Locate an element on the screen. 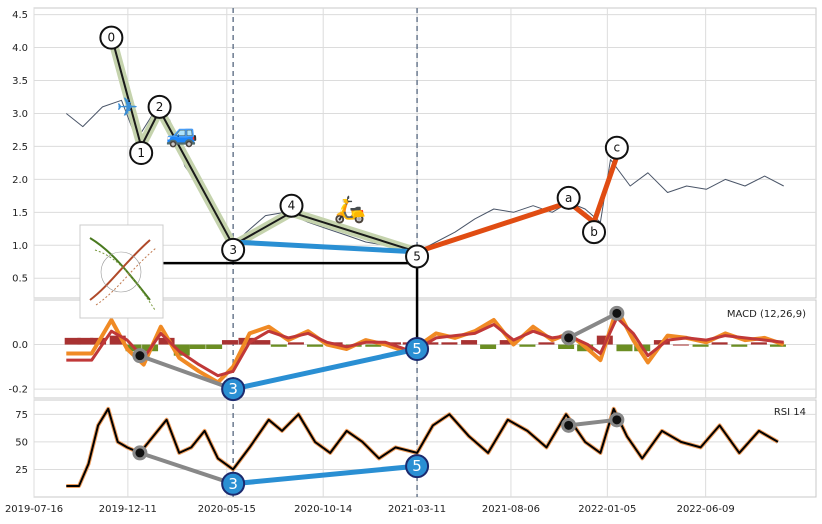  y-tick-label: 75 is located at coordinates (21, 415).